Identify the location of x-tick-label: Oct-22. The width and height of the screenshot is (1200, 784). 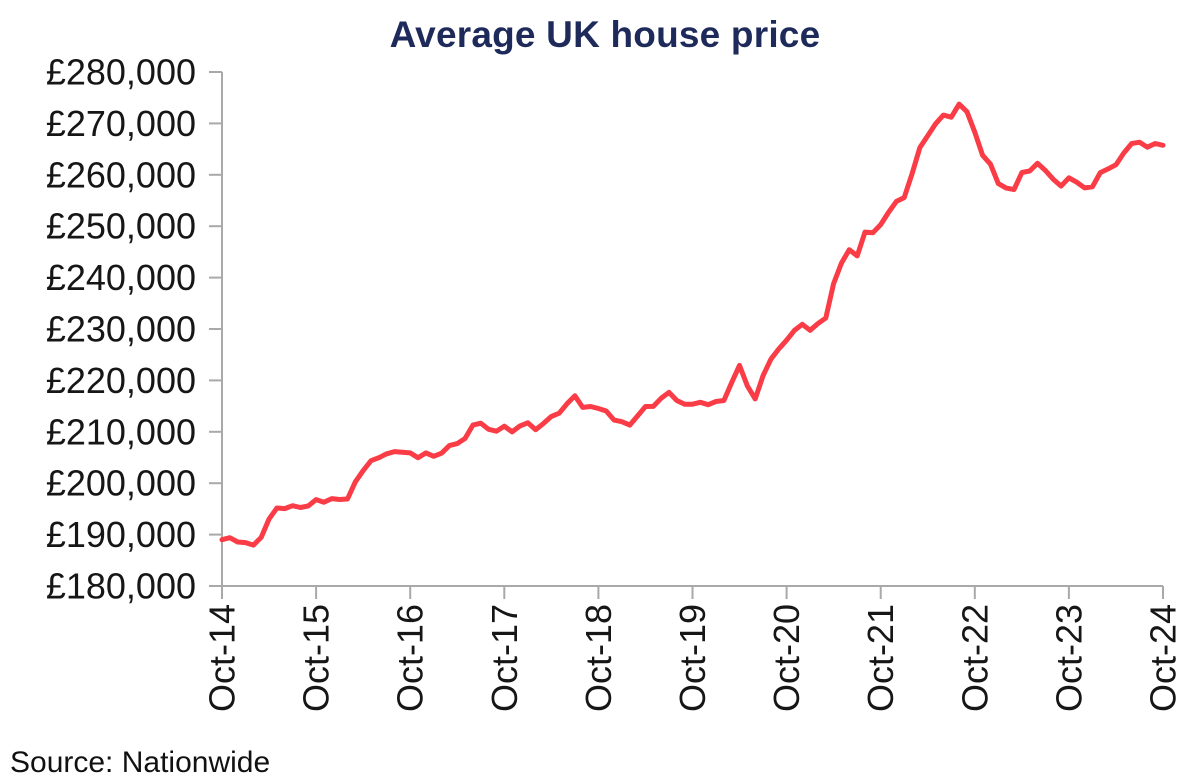
(974, 658).